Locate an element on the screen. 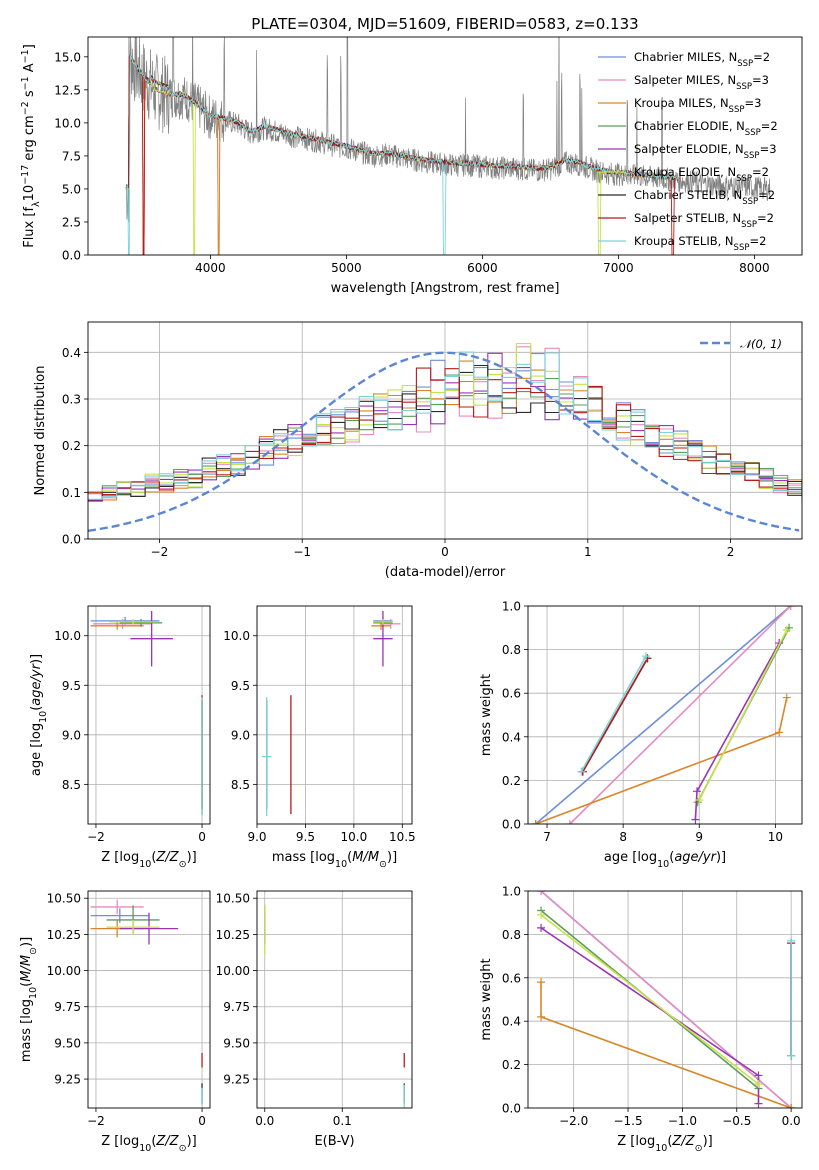 The width and height of the screenshot is (819, 1170). weight-line-salpeter-stelib is located at coordinates (615, 715).